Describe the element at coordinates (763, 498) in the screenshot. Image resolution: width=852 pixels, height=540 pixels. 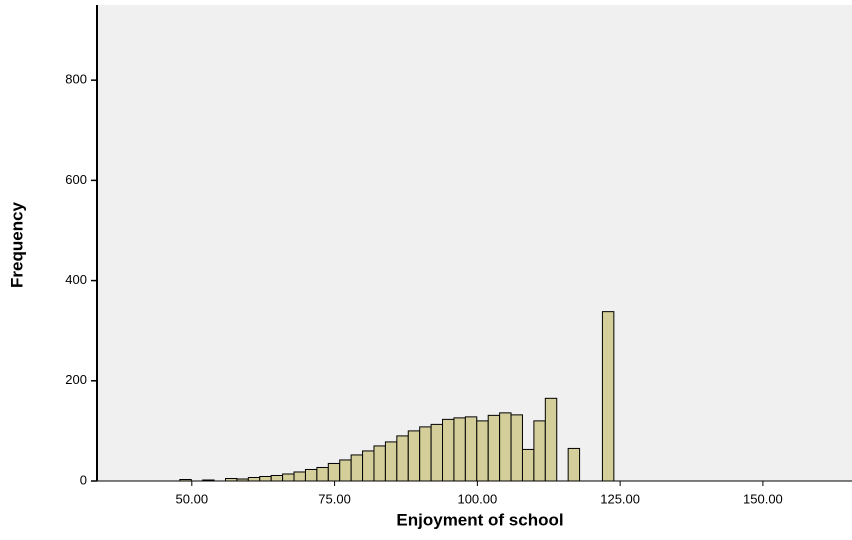
I see `x-tick-label: 150.00` at that location.